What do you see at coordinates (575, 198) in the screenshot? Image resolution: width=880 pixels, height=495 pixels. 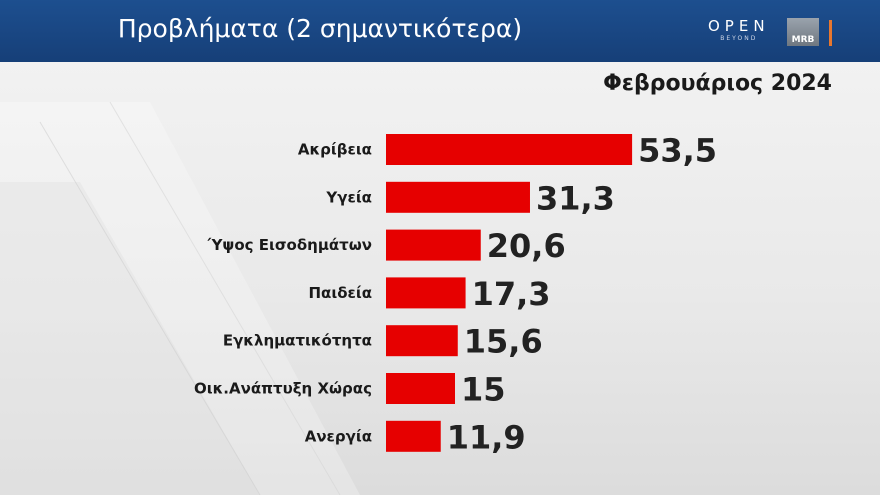 I see `value-label: 31,3` at bounding box center [575, 198].